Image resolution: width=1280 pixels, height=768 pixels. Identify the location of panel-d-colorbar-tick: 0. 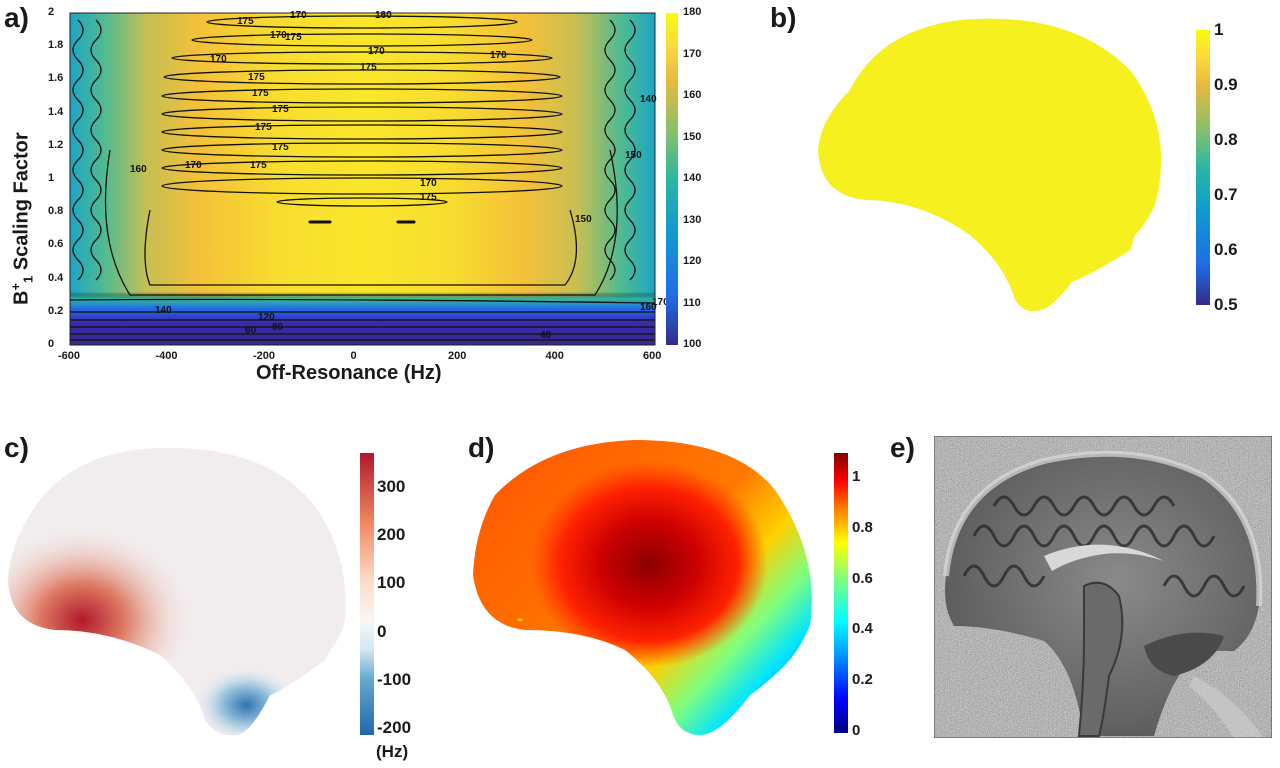
(856, 730).